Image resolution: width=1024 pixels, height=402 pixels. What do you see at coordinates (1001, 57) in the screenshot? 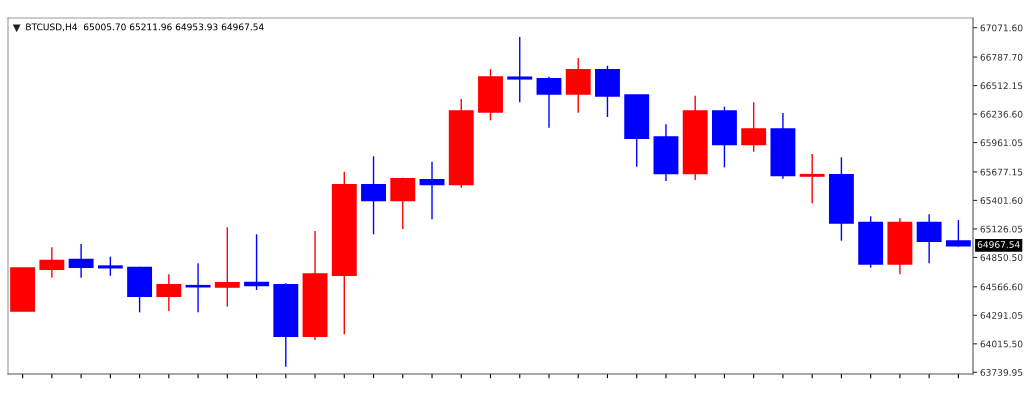
I see `y-tick-label: 66787.70` at bounding box center [1001, 57].